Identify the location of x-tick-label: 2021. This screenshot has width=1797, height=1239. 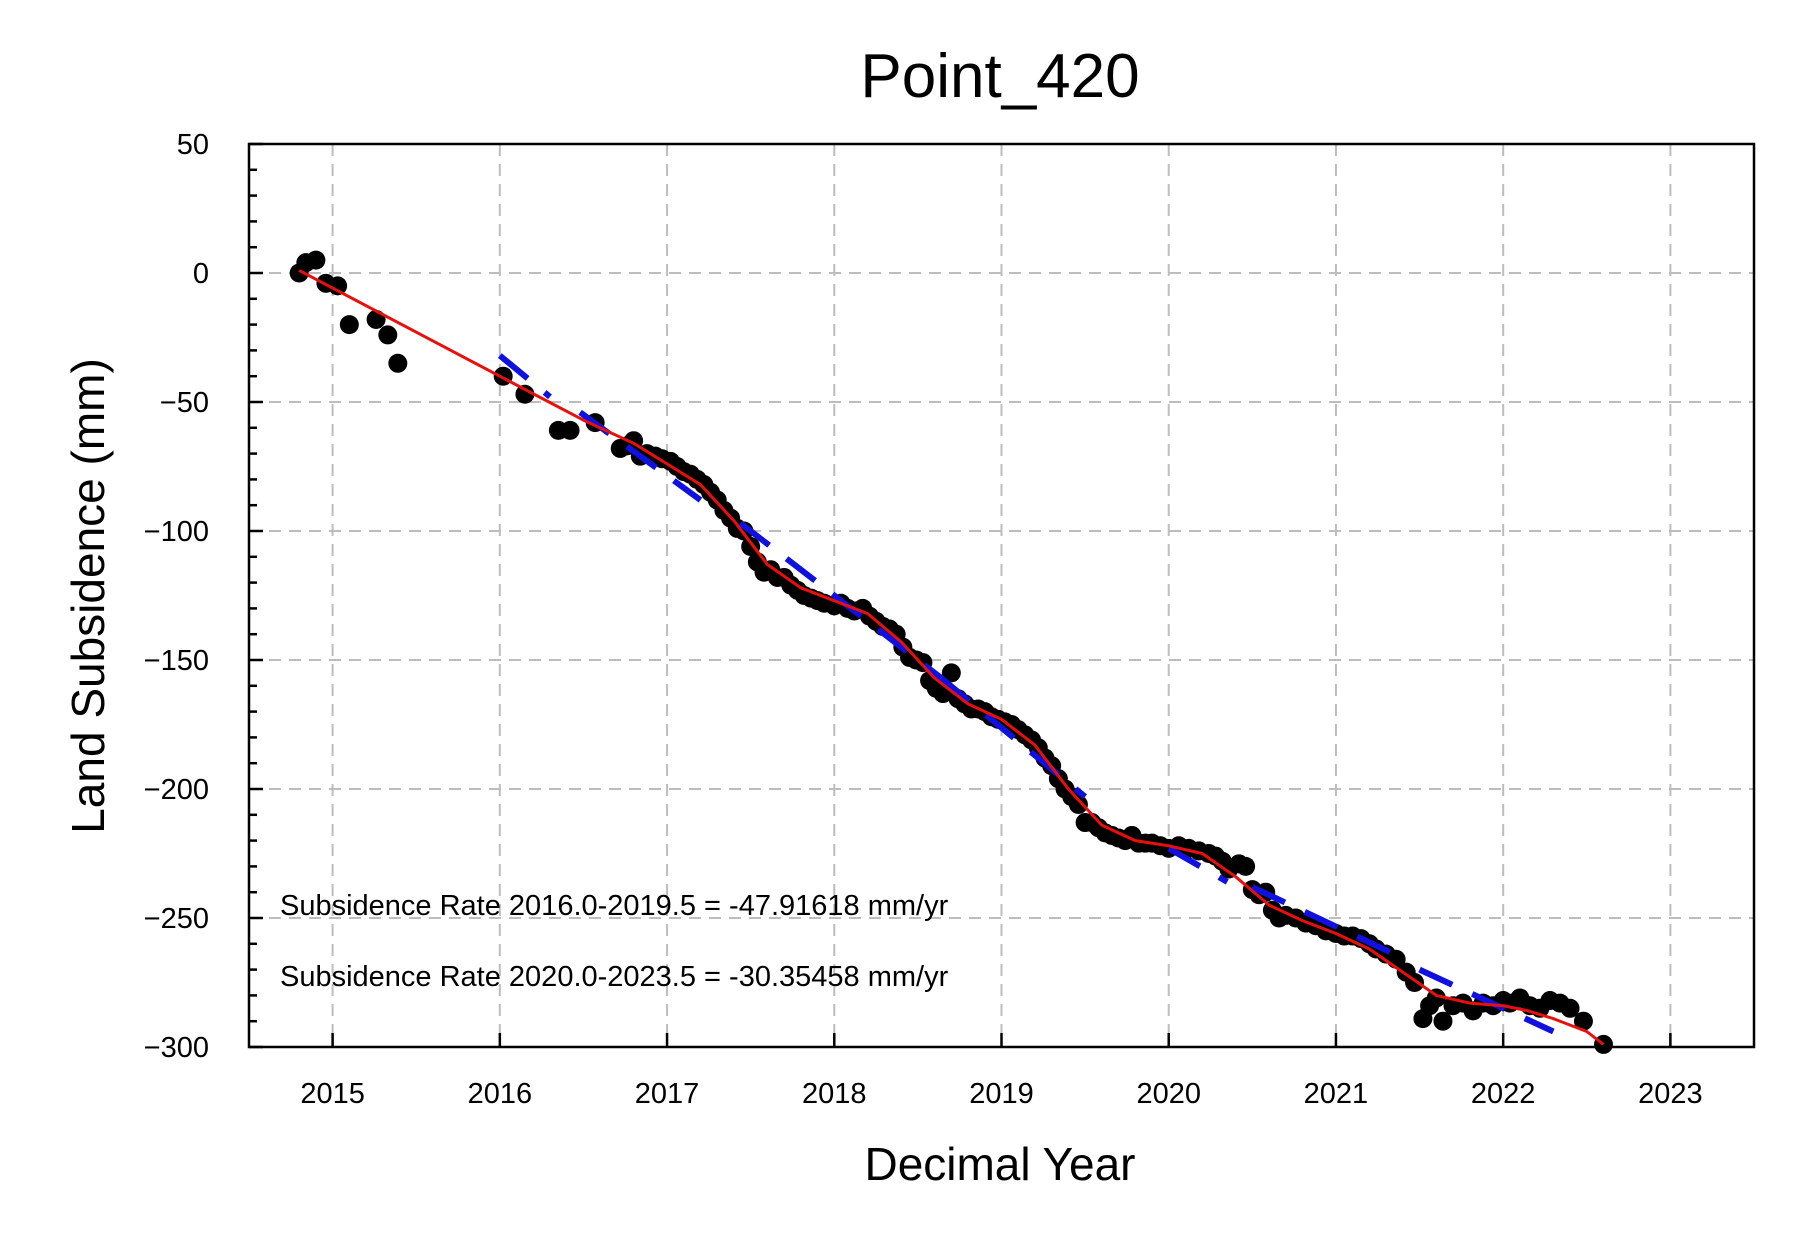
(1336, 1094).